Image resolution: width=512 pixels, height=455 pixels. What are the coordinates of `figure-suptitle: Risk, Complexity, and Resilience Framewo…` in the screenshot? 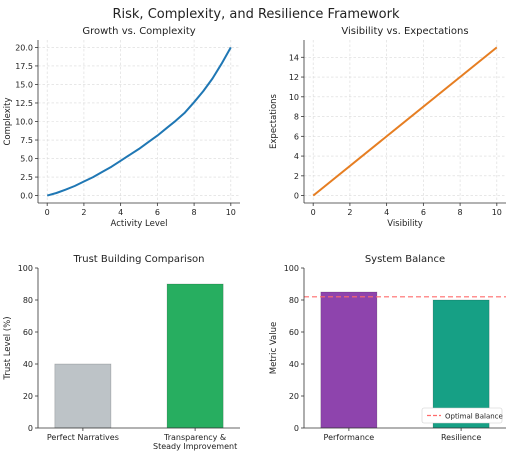 It's located at (255, 14).